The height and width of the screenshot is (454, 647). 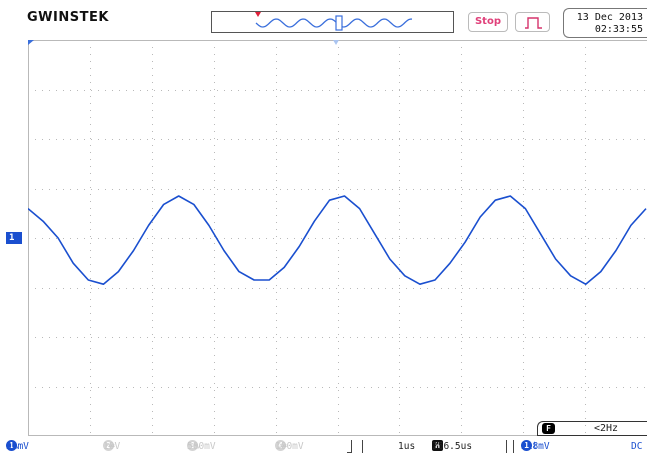 I want to click on trigger-coupling: DC, so click(x=637, y=446).